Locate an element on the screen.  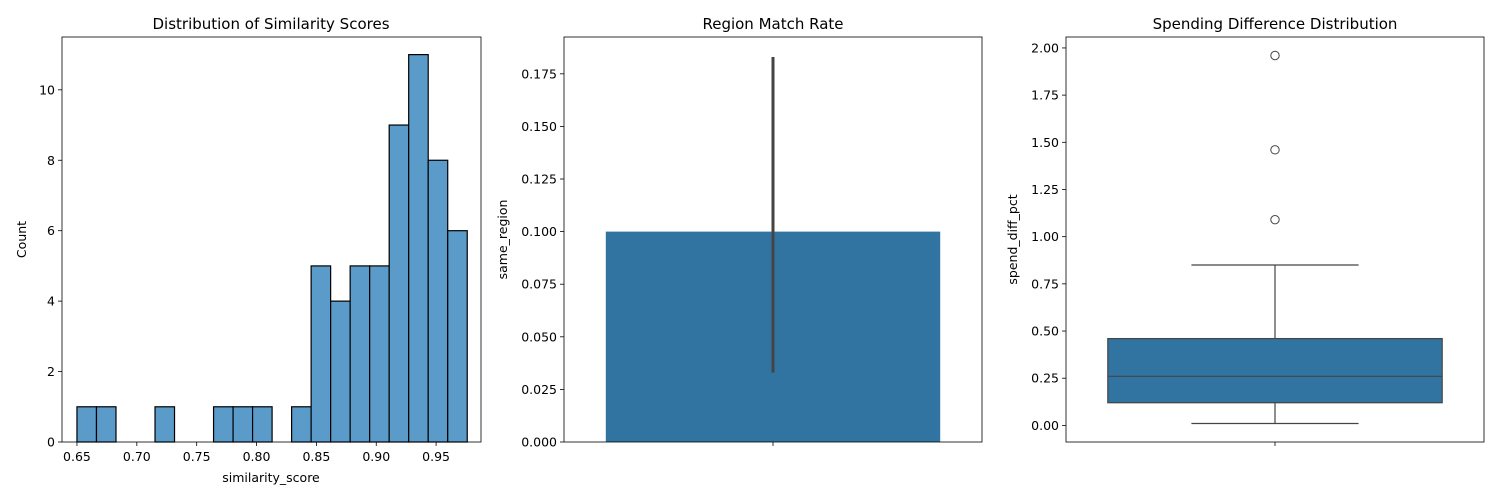
y-tick-label: 2.00 is located at coordinates (1045, 47).